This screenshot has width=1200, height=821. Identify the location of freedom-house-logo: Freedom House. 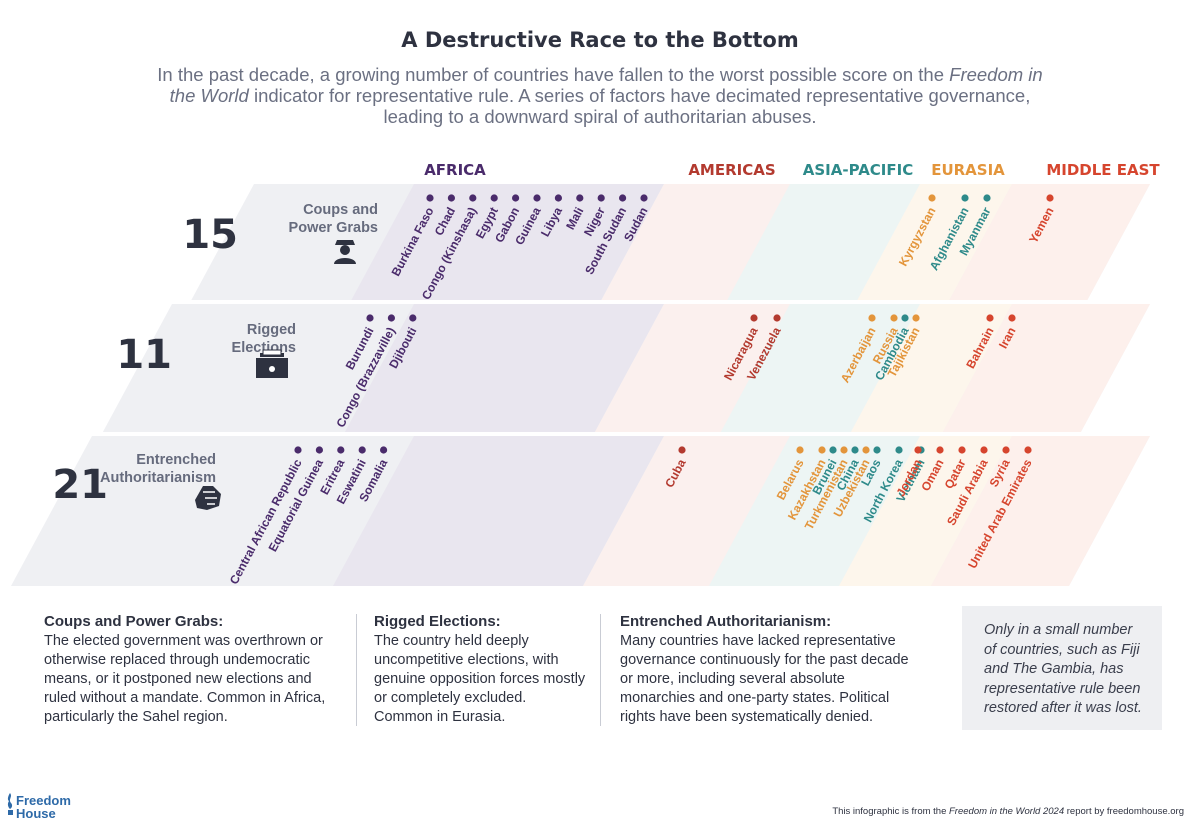
(46, 805).